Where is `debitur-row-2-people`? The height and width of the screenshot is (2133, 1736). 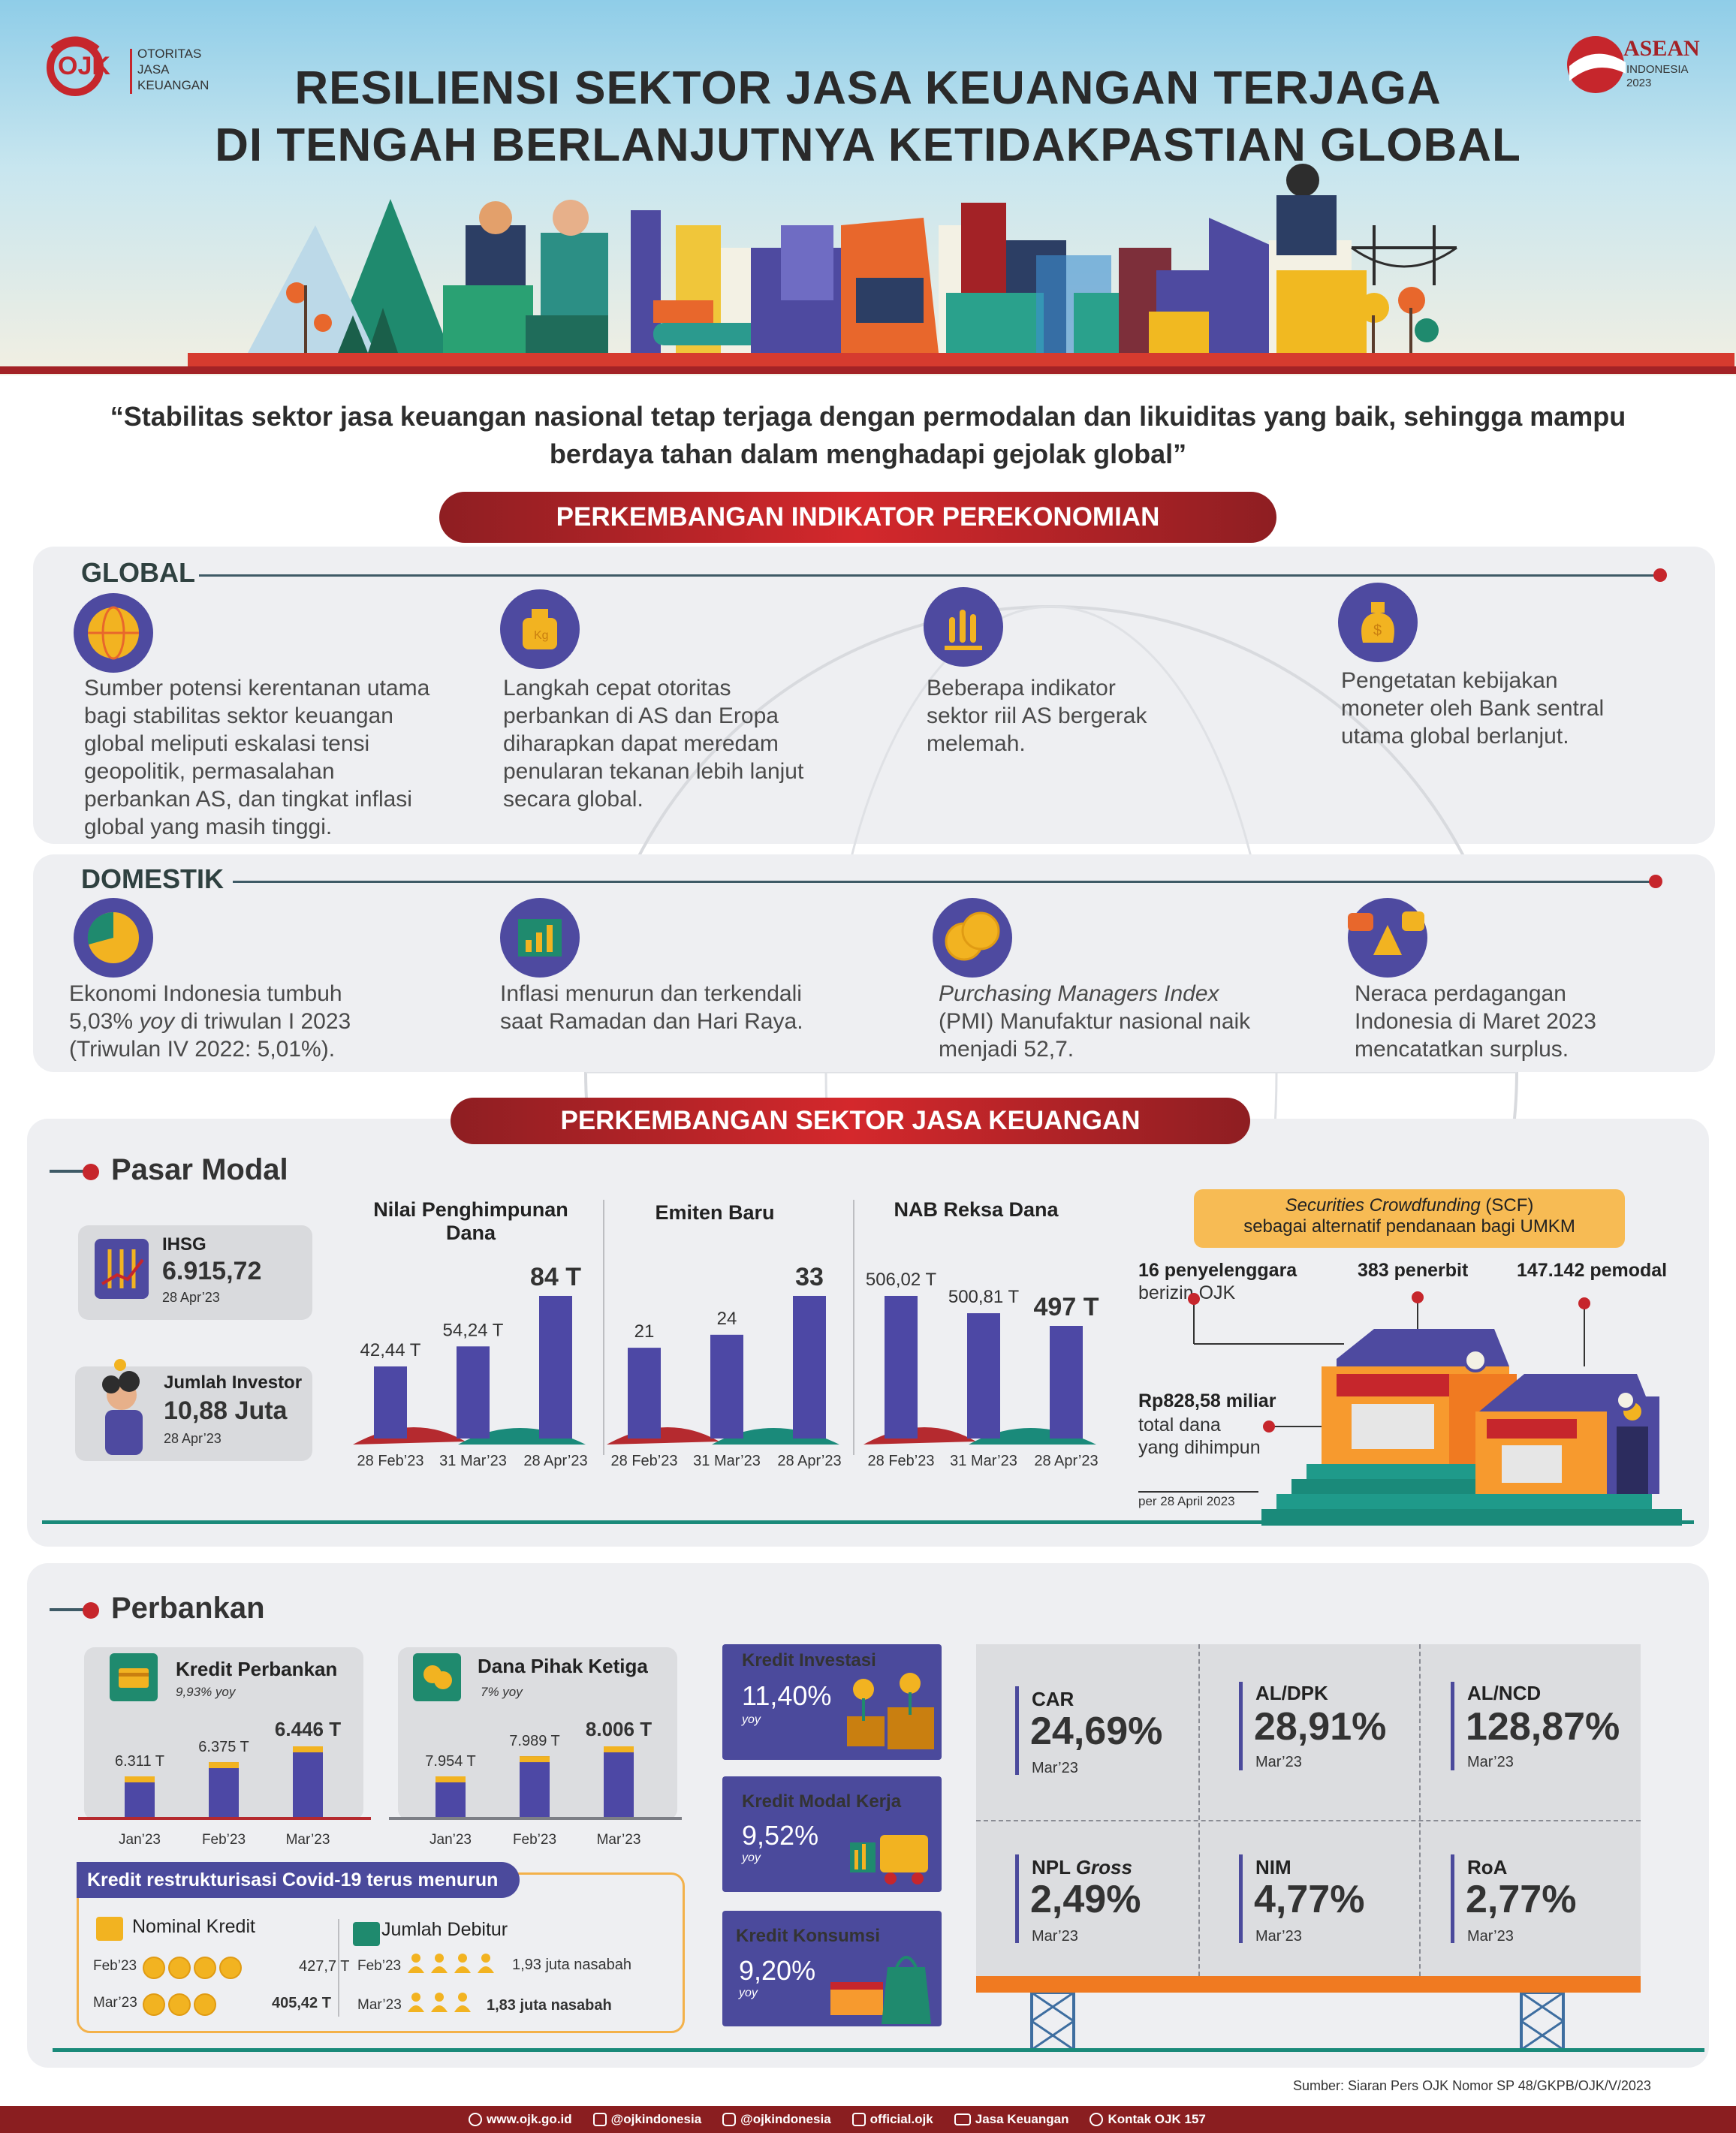 debitur-row-2-people is located at coordinates (440, 2004).